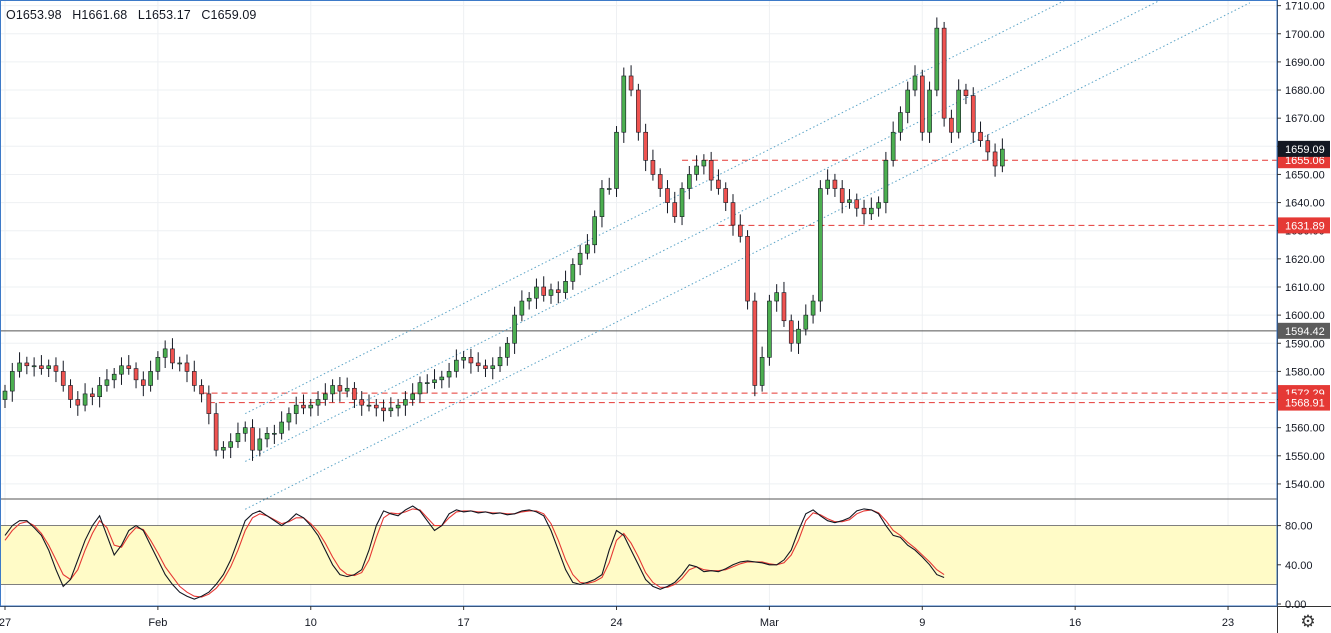 This screenshot has height=633, width=1331. Describe the element at coordinates (1299, 527) in the screenshot. I see `stoch-tick-label: 80.00` at that location.